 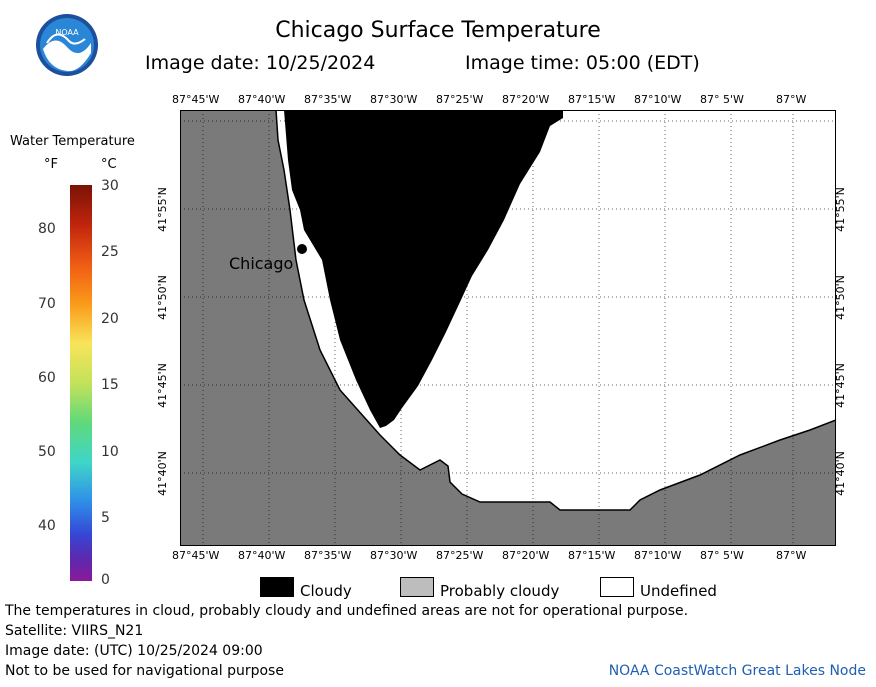 What do you see at coordinates (737, 671) in the screenshot?
I see `footer-credit: NOAA CoastWatch Great Lakes Node` at bounding box center [737, 671].